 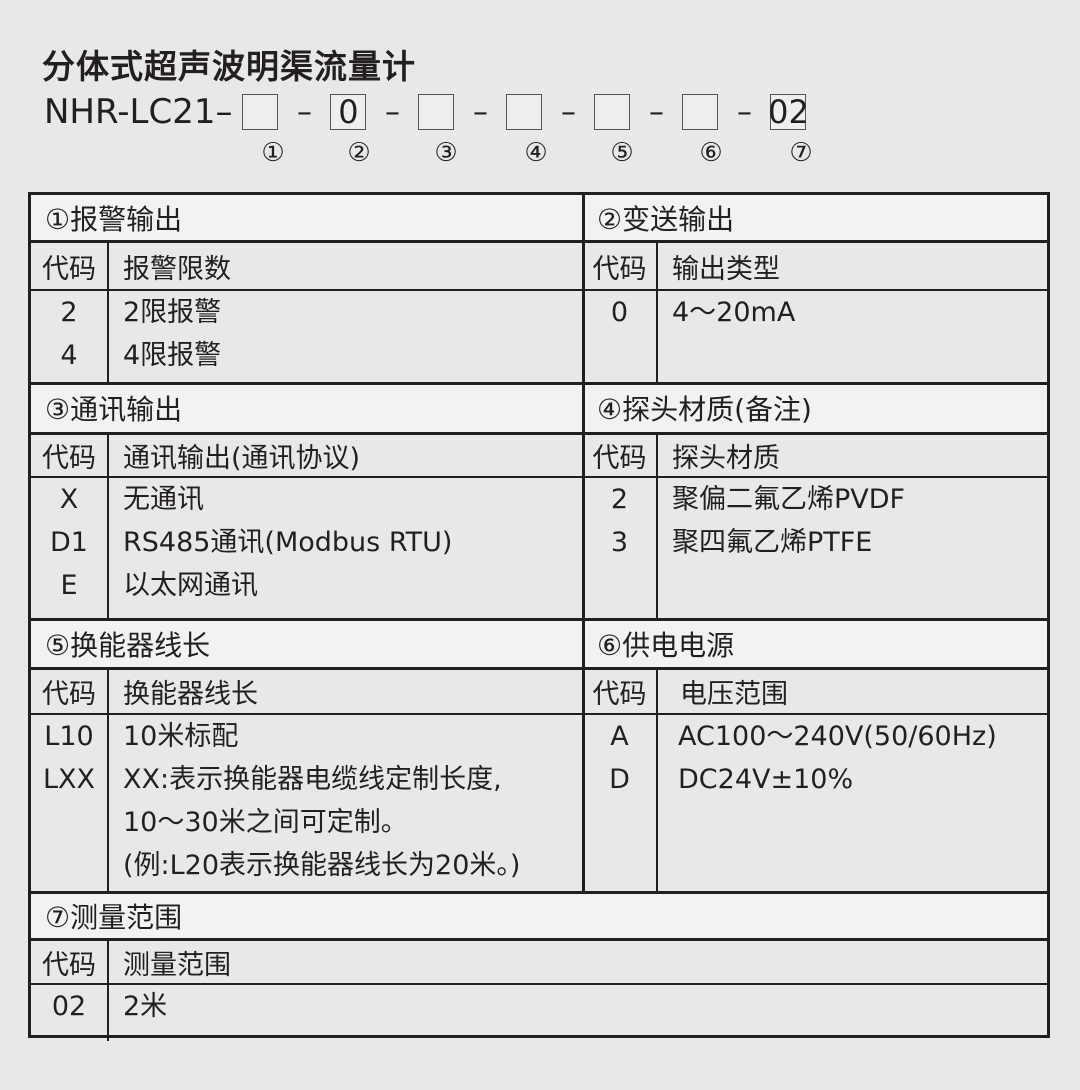 What do you see at coordinates (172, 355) in the screenshot?
I see `row-description: 4限报警` at bounding box center [172, 355].